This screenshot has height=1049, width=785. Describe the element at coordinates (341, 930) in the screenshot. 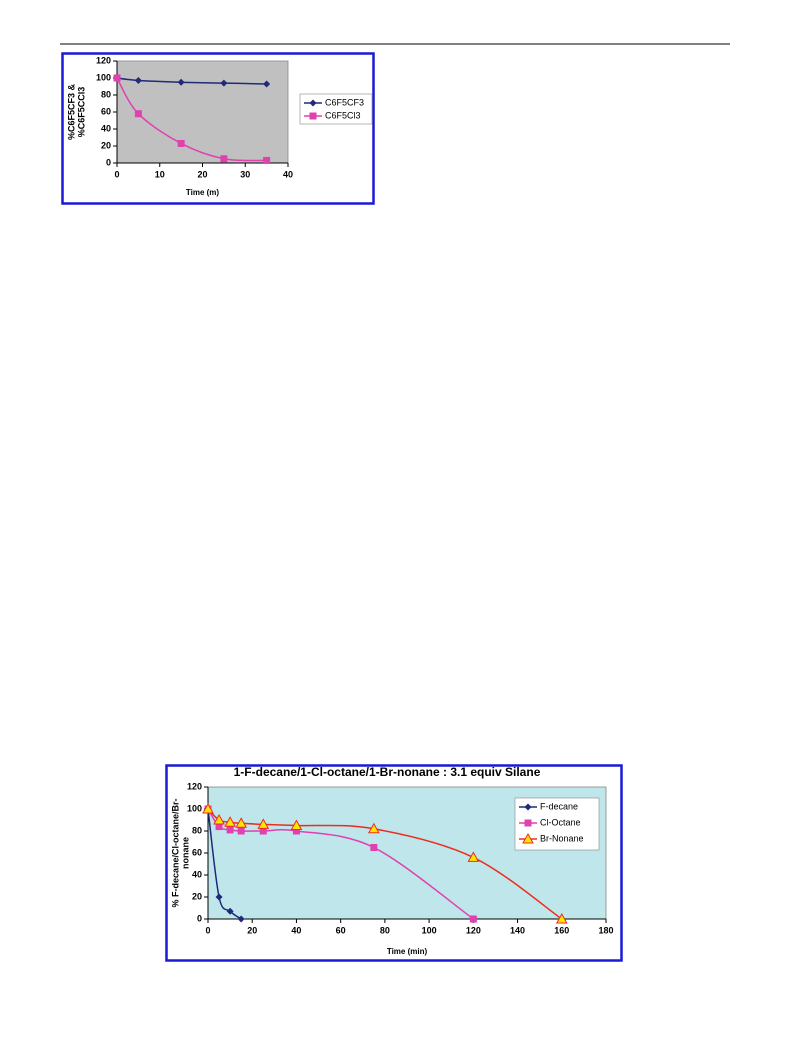

I see `x-tick-label: 60` at that location.